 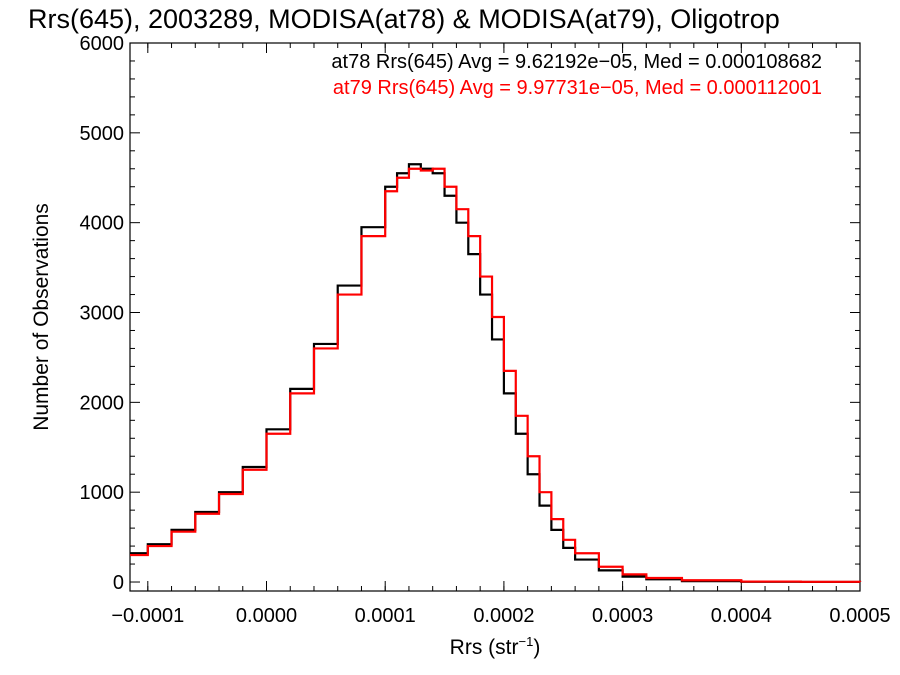 I want to click on y-tick-label: 6000, so click(x=102, y=44).